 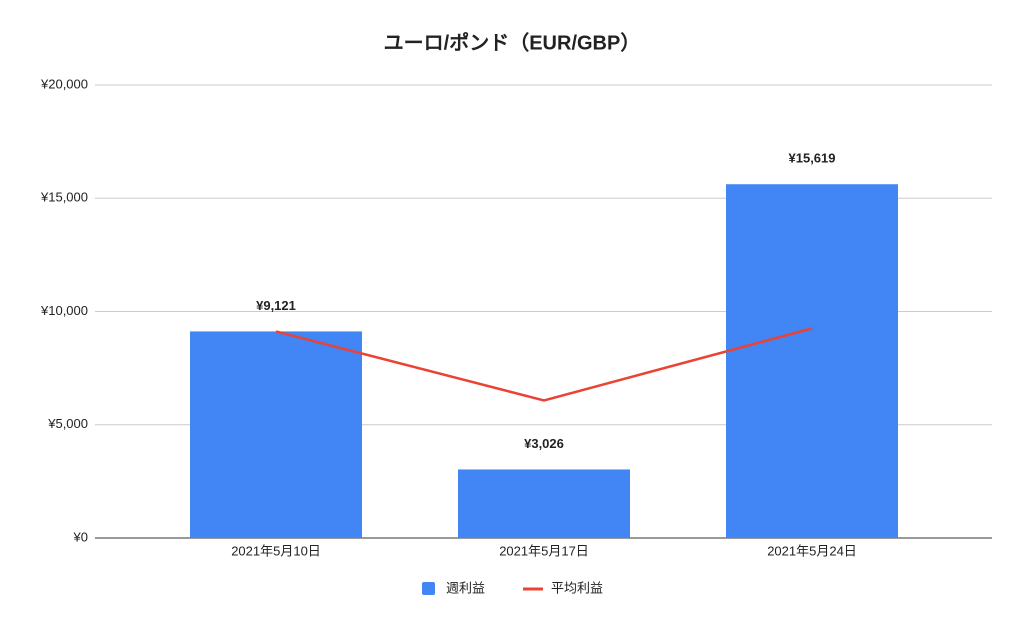 What do you see at coordinates (64, 197) in the screenshot?
I see `y-tick-label: ¥15,000` at bounding box center [64, 197].